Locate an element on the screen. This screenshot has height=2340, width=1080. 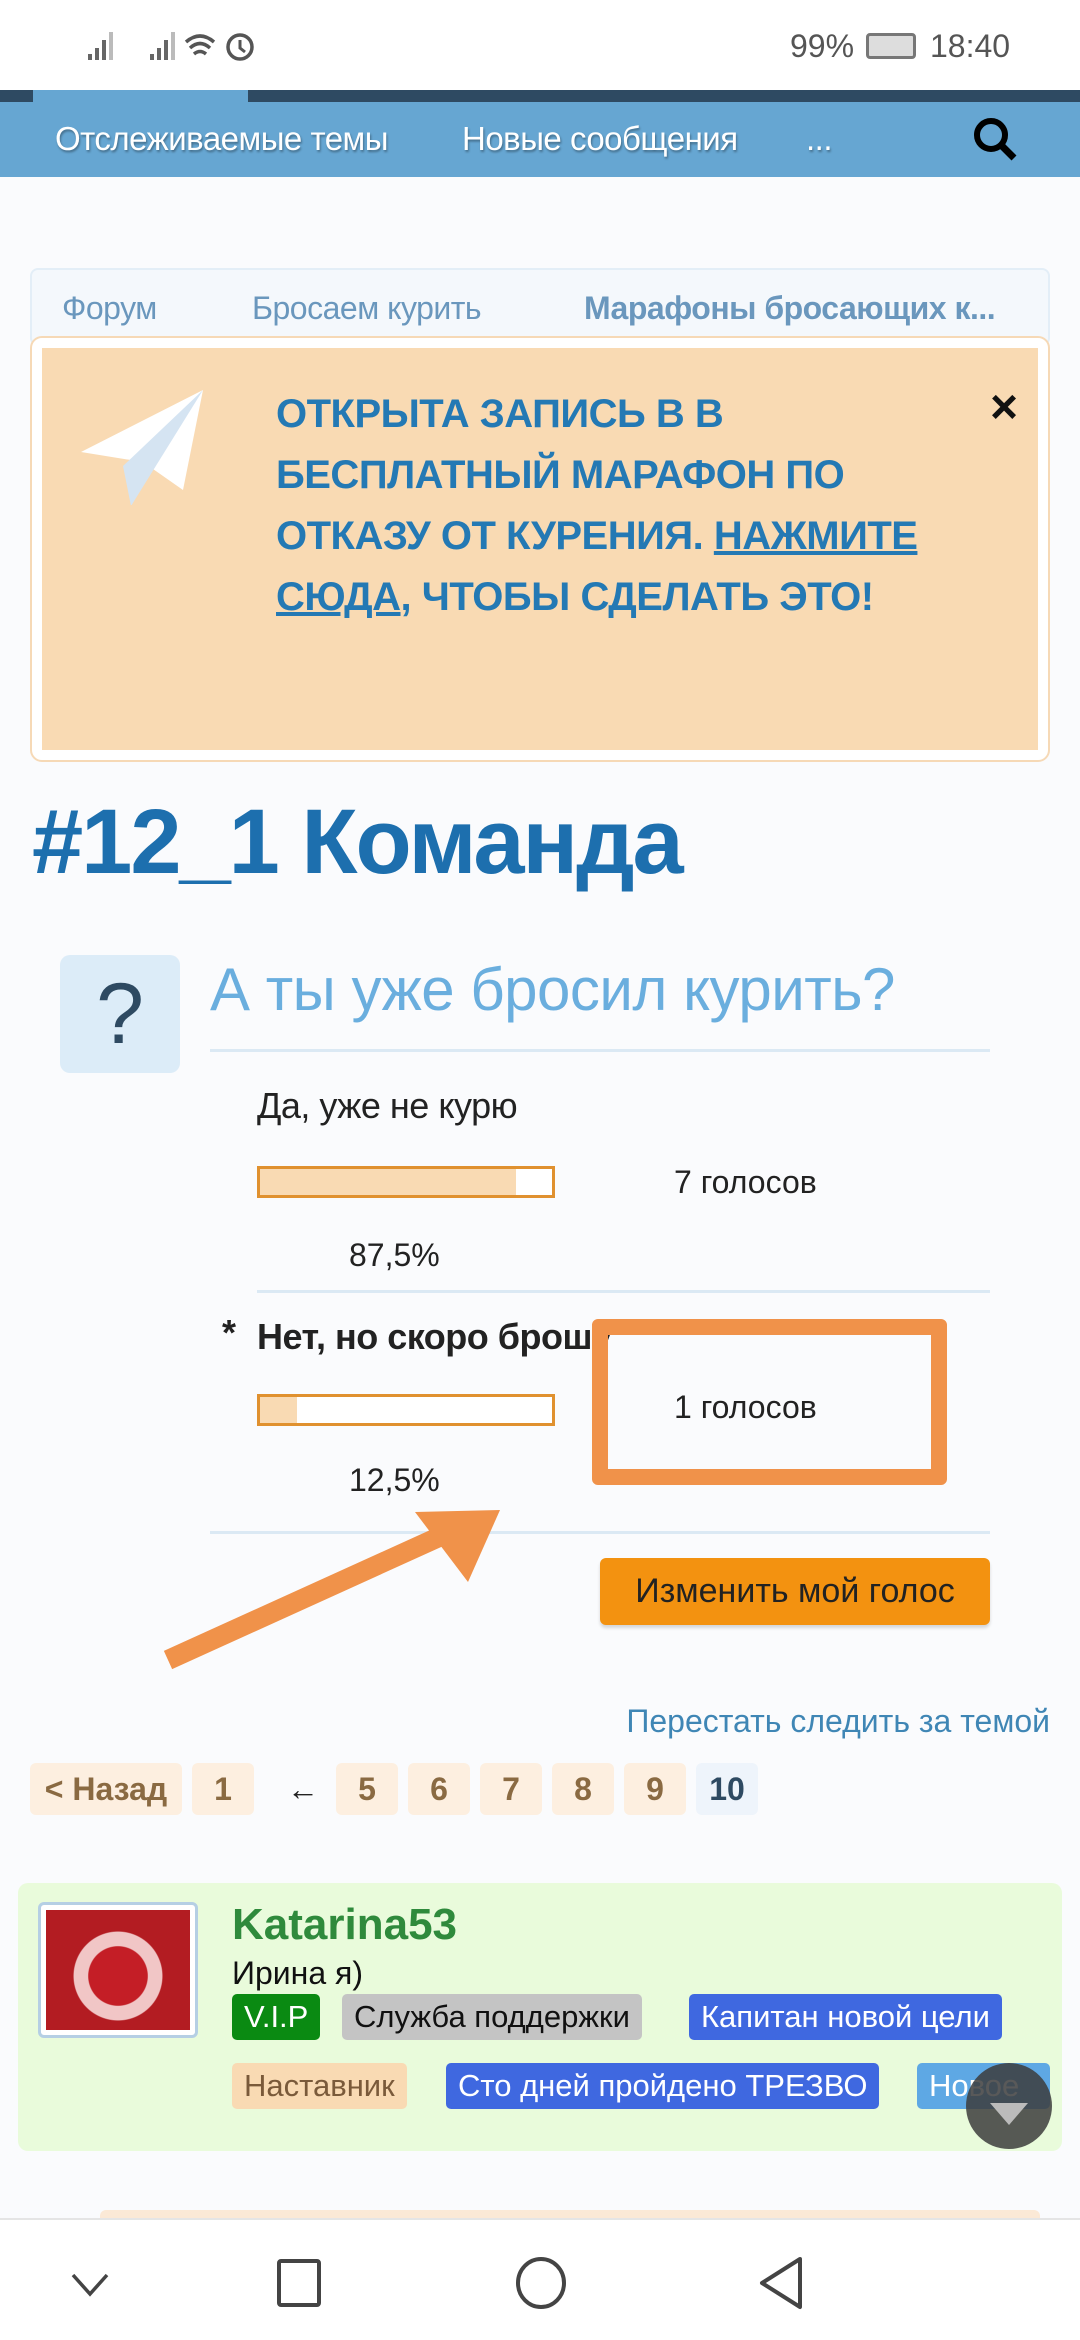
page-6: 6 is located at coordinates (439, 1789).